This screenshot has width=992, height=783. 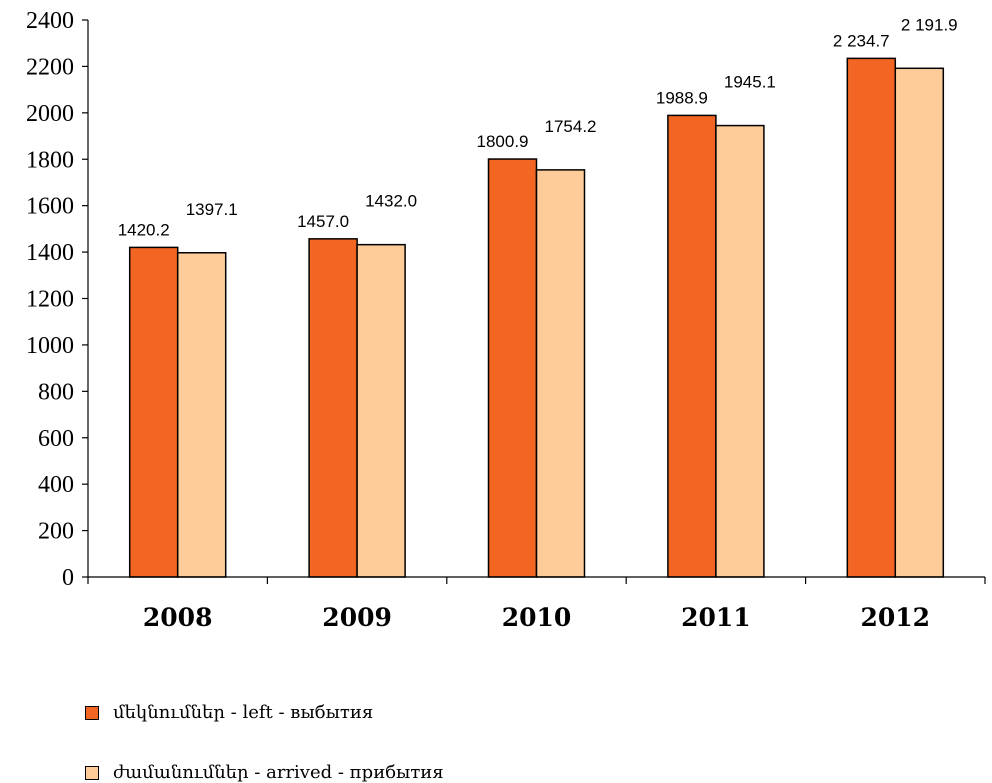 What do you see at coordinates (692, 346) in the screenshot?
I see `bar-left-2011` at bounding box center [692, 346].